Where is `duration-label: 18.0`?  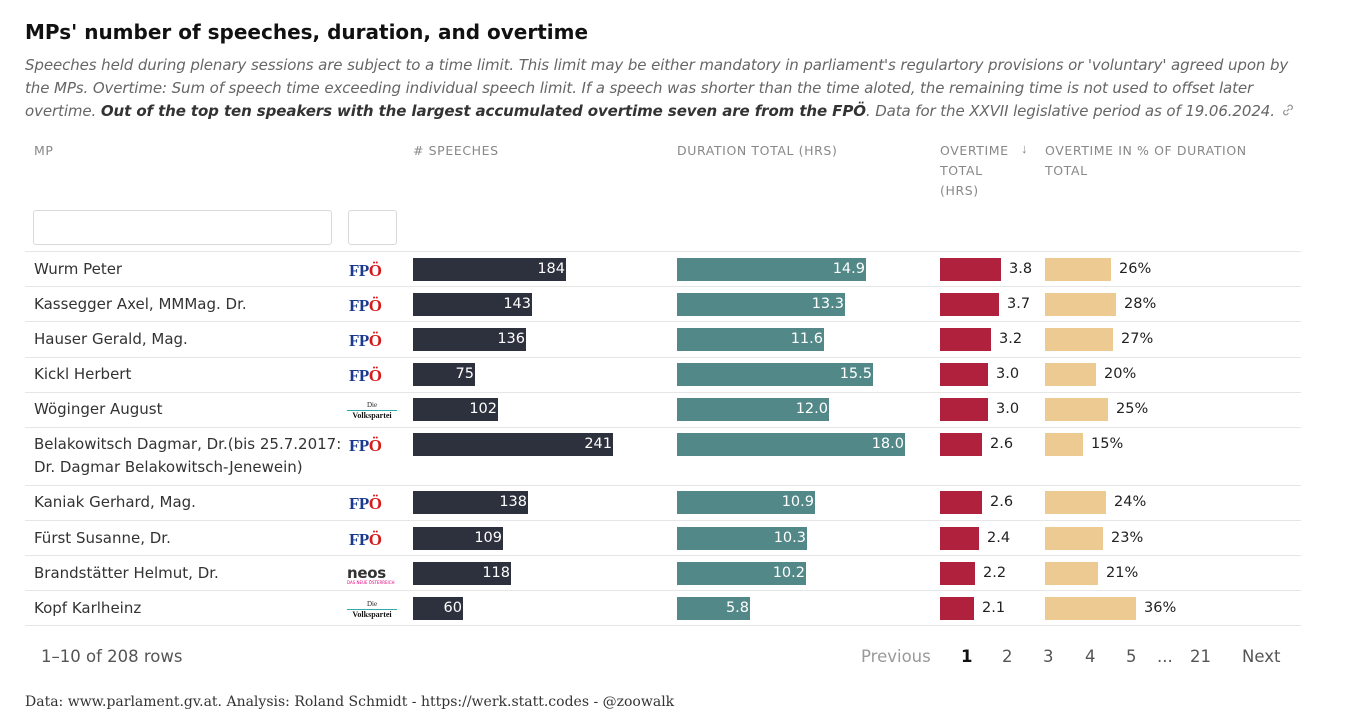
duration-label: 18.0 is located at coordinates (887, 444).